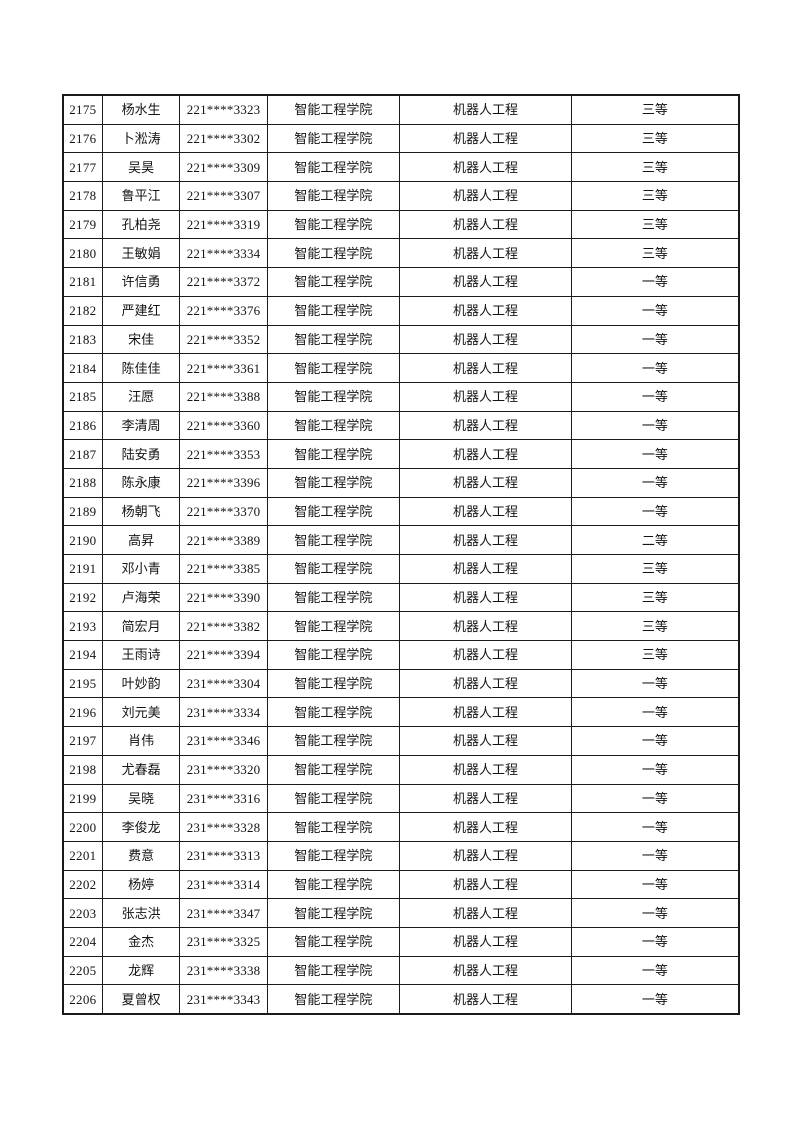 This screenshot has height=1122, width=793. I want to click on name-cell: 王敏娟, so click(141, 253).